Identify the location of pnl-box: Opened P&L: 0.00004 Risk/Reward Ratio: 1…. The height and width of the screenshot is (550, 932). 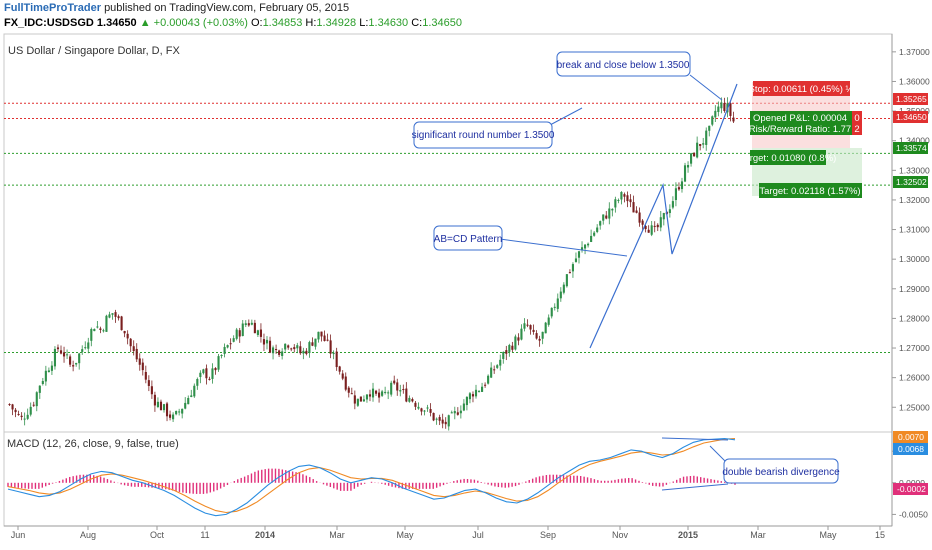
(805, 123).